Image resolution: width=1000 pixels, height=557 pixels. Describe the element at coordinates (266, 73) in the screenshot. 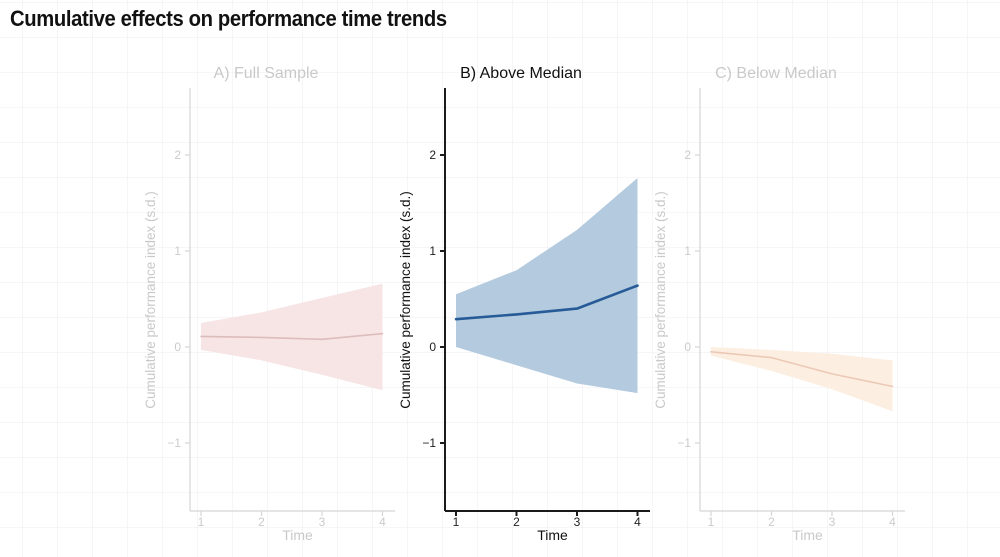

I see `panel-title: A) Full Sample` at that location.